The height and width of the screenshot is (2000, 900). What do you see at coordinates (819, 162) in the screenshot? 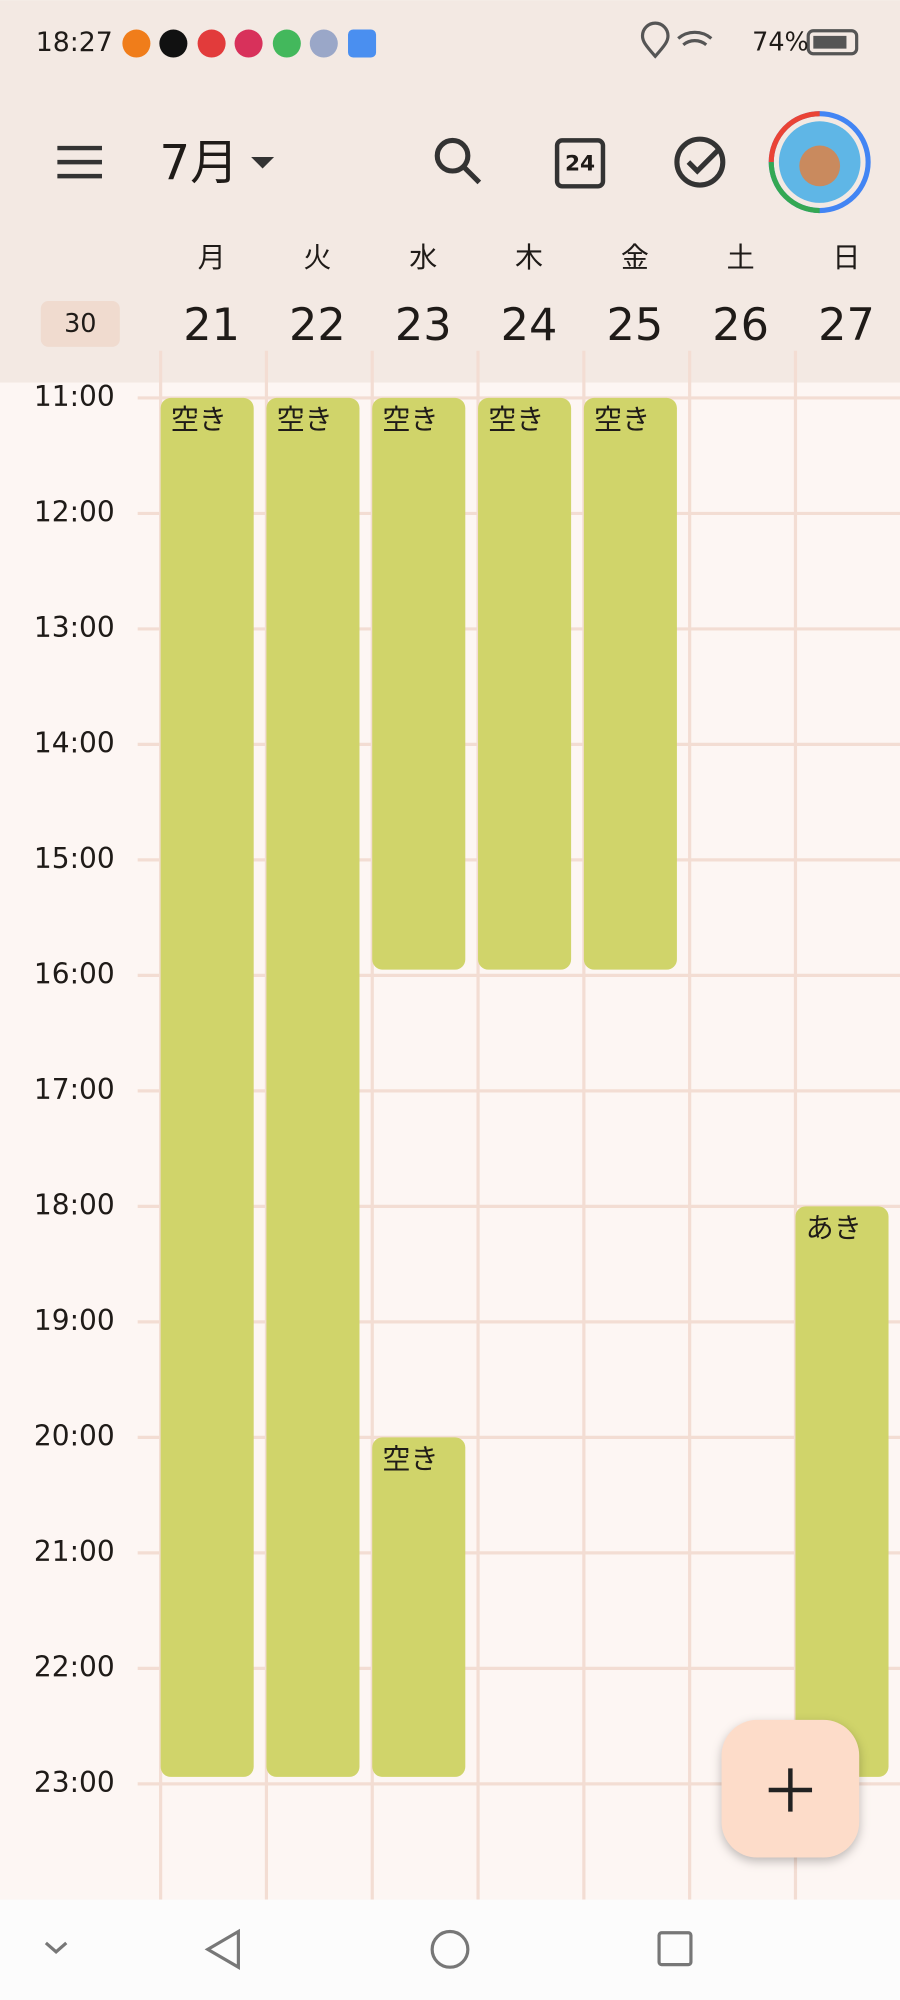
I see `account-avatar` at bounding box center [819, 162].